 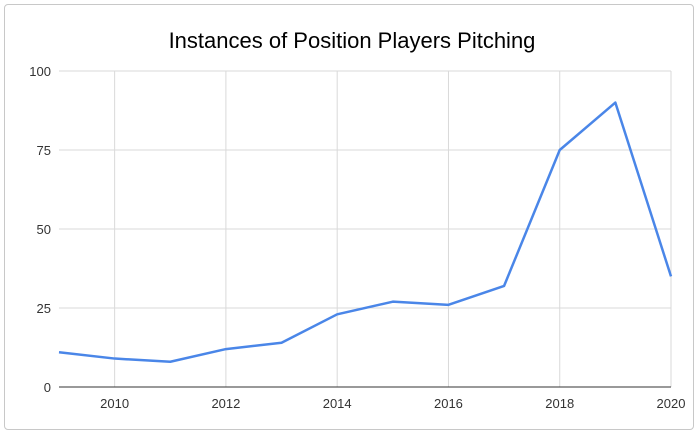 What do you see at coordinates (671, 403) in the screenshot?
I see `x-tick-label: 2020` at bounding box center [671, 403].